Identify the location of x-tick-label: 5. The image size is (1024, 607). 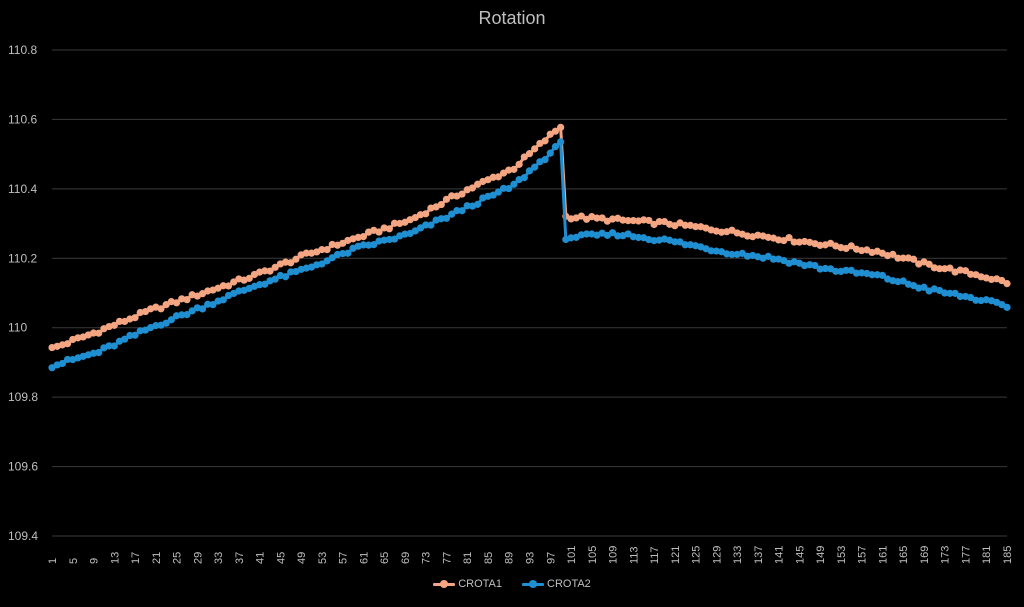
(74, 561).